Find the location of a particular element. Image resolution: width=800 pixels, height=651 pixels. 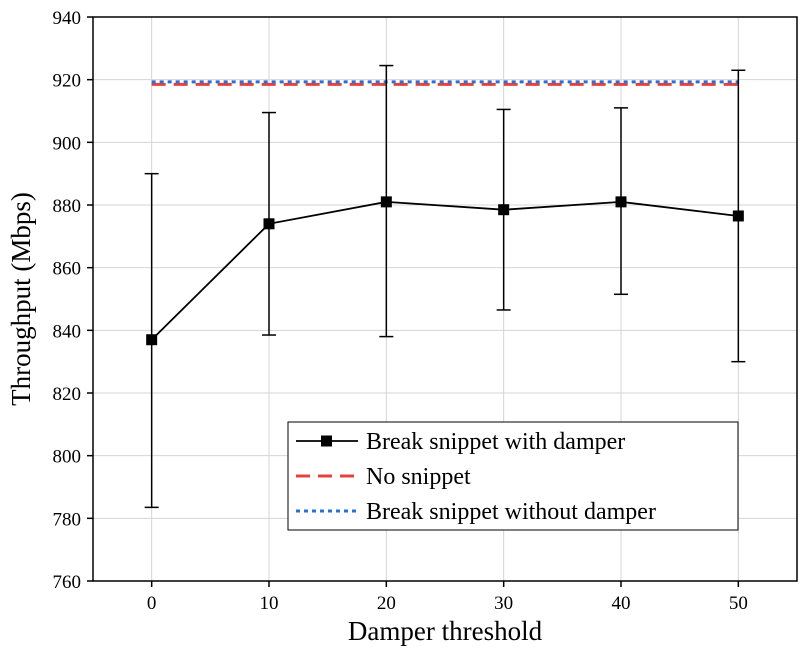

y-axis-title: Throughput (Mbps) is located at coordinates (21, 299).